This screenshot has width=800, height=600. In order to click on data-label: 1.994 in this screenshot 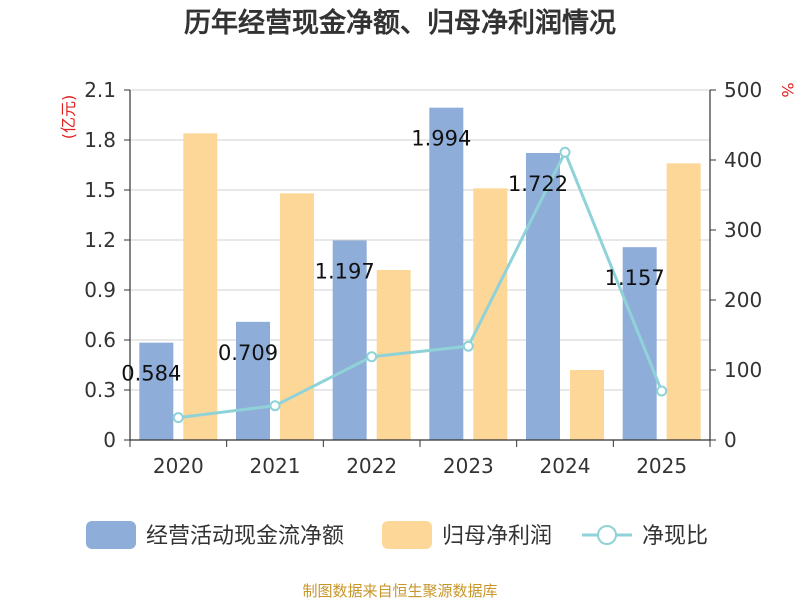, I will do `click(441, 139)`.